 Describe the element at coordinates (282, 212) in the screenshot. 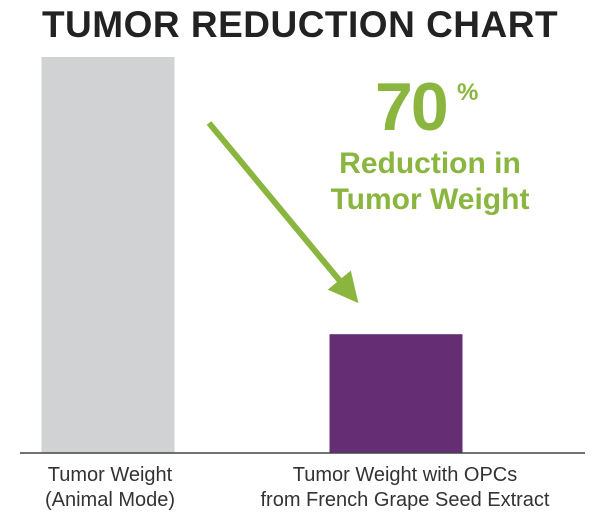

I see `reduction-arrow` at that location.